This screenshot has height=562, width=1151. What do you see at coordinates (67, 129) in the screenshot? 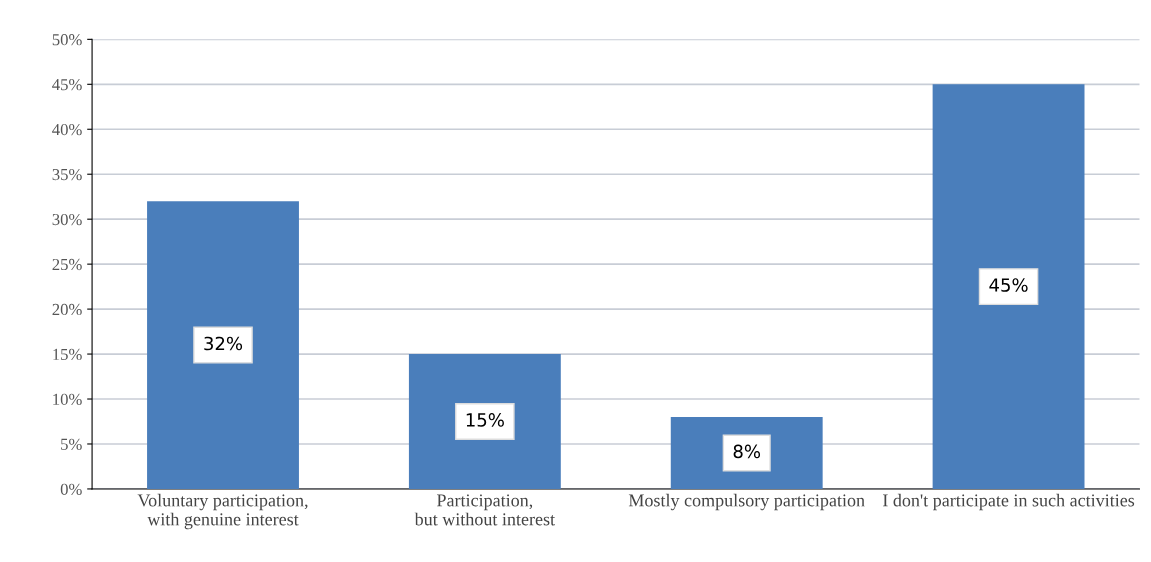
I see `y-tick-label: 40%` at bounding box center [67, 129].